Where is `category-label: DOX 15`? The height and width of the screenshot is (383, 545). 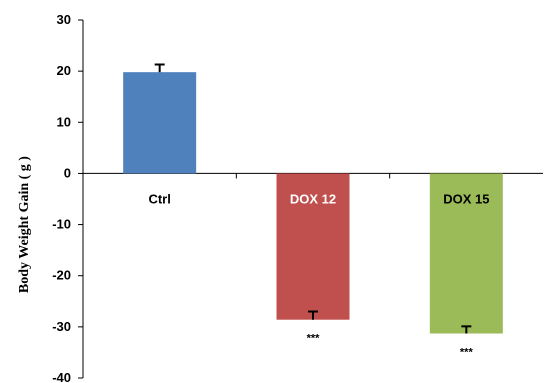 category-label: DOX 15 is located at coordinates (466, 198).